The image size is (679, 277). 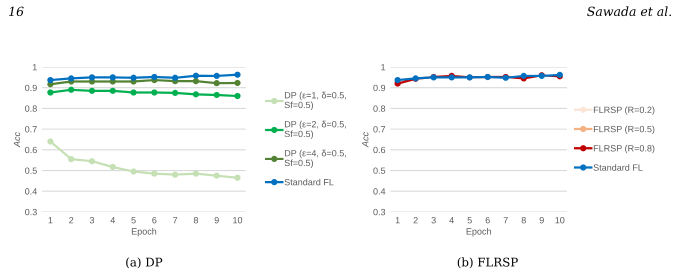 What do you see at coordinates (315, 129) in the screenshot?
I see `legend-label: DP (ε=2, δ=0.5, Sf=0.5)` at bounding box center [315, 129].